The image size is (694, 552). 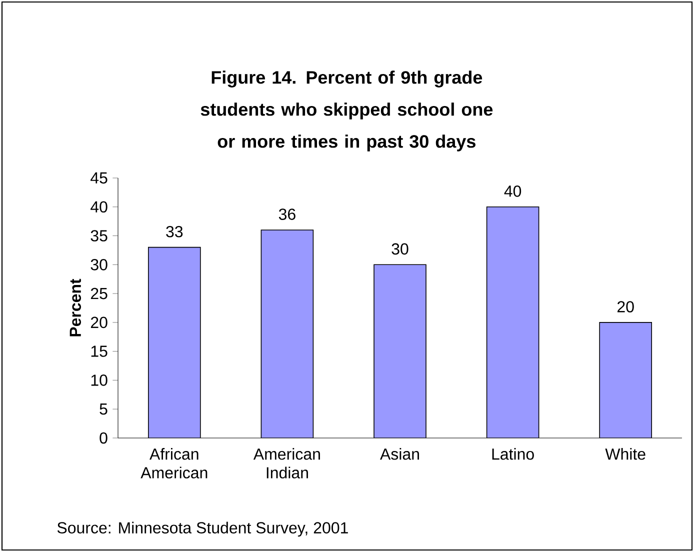 I want to click on data-label: 33, so click(x=174, y=232).